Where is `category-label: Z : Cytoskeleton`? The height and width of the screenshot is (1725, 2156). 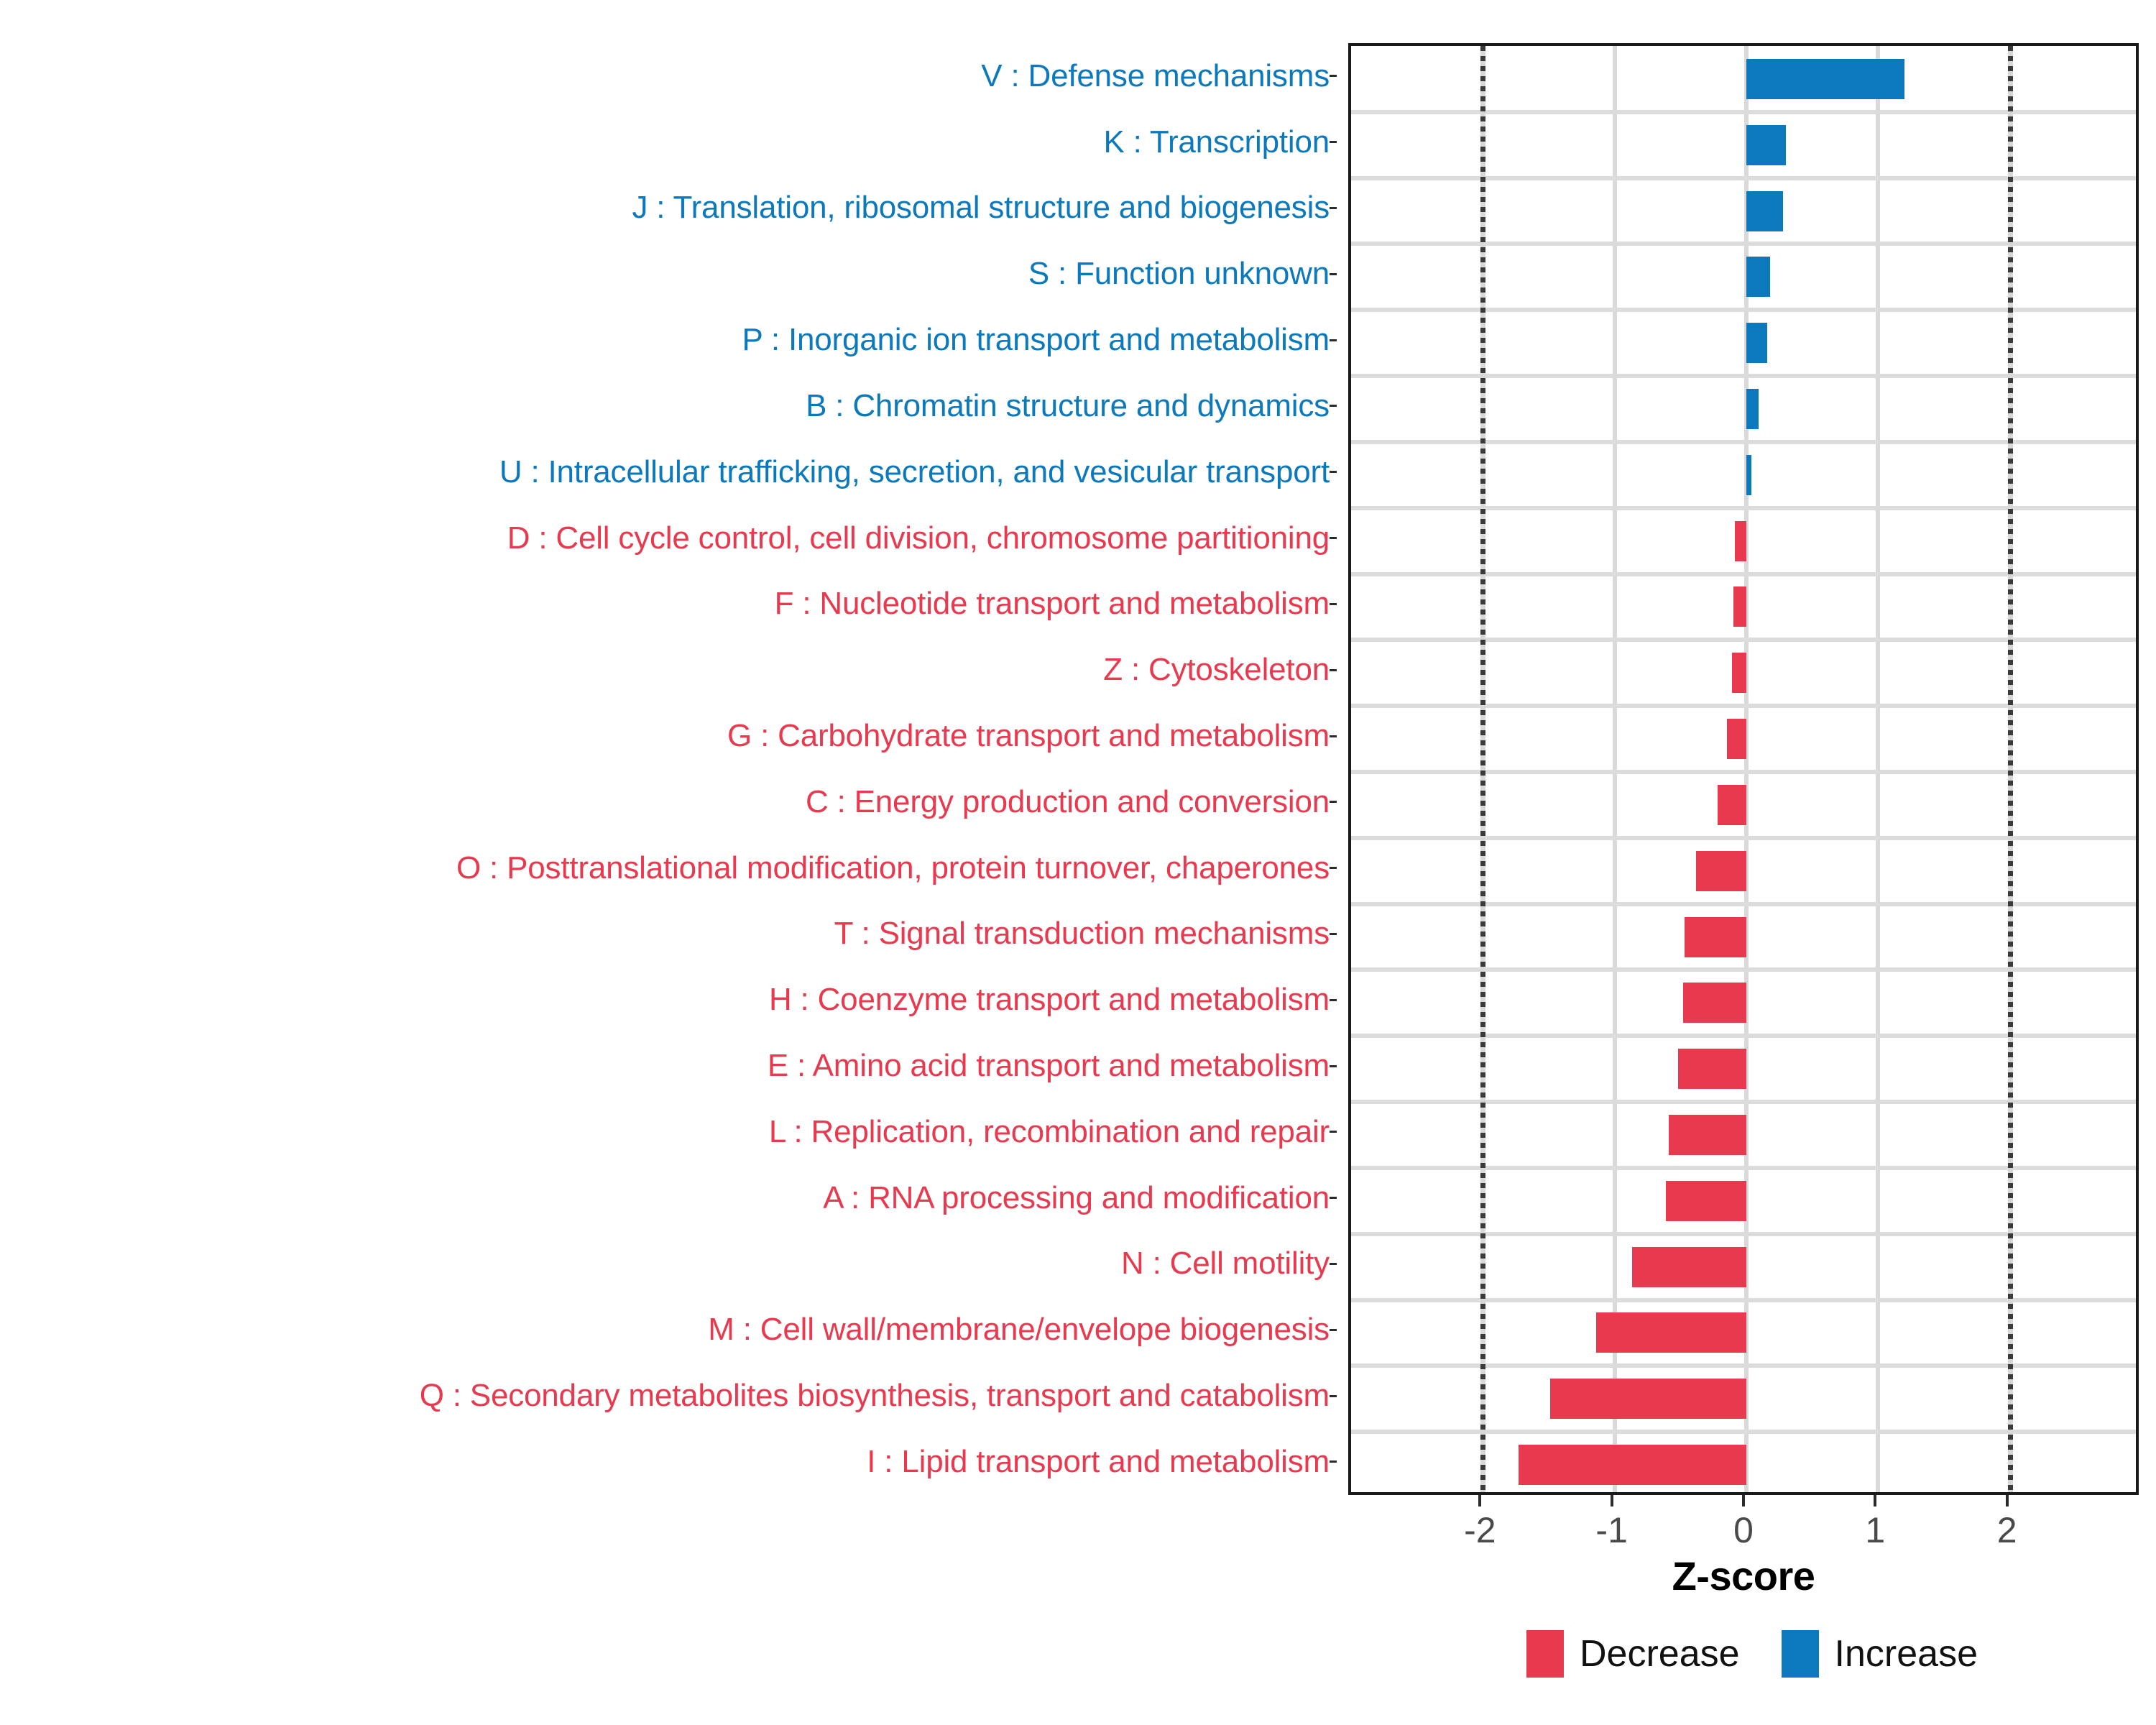 category-label: Z : Cytoskeleton is located at coordinates (1216, 670).